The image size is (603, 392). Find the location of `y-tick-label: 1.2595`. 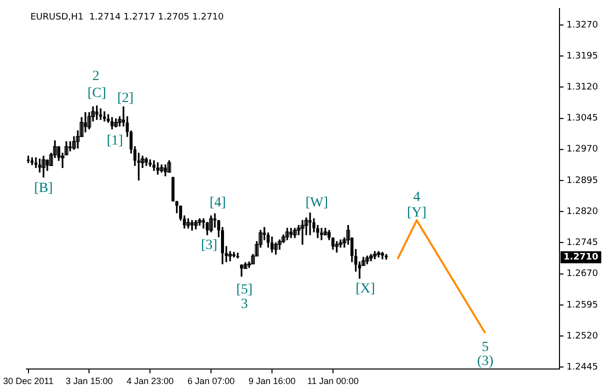

y-tick-label: 1.2595 is located at coordinates (582, 305).